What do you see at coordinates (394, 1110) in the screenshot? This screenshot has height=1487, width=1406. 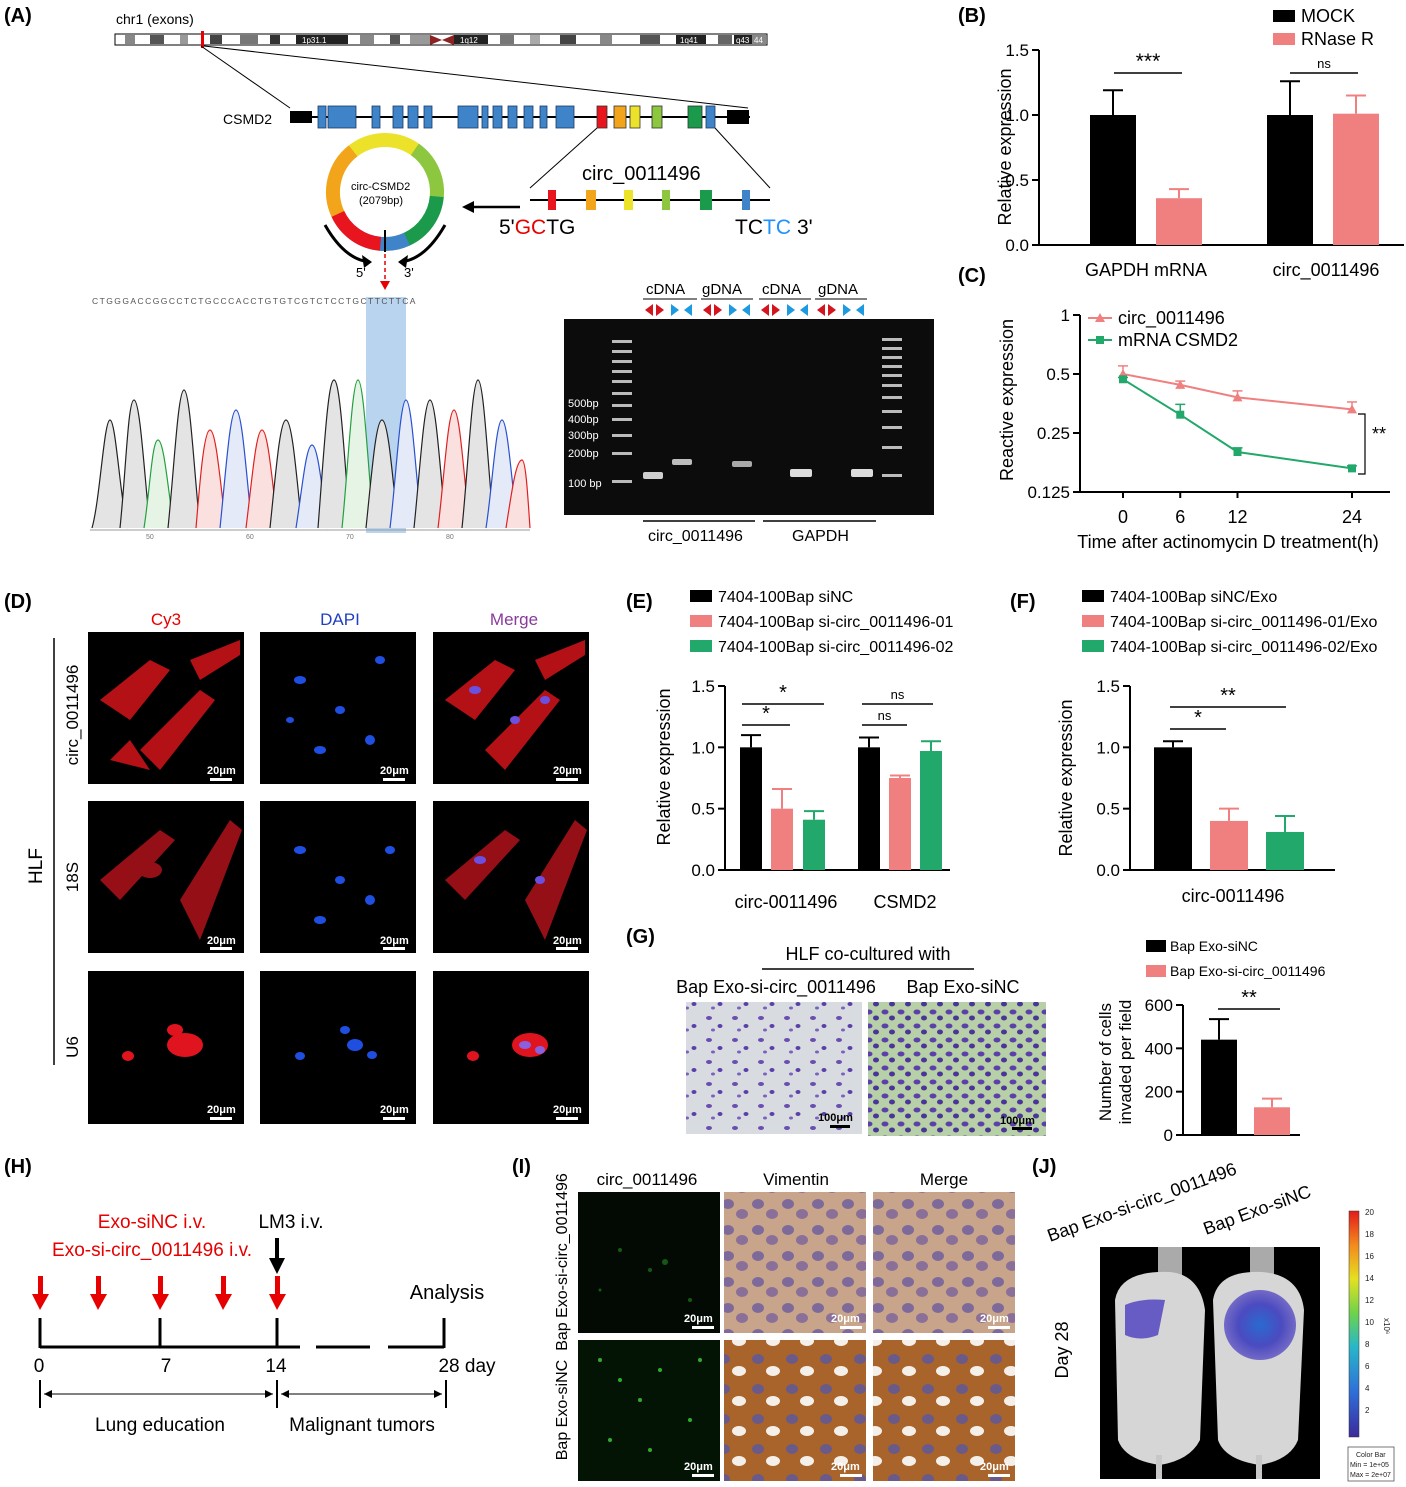 I see `d-scale-8: 20μm` at bounding box center [394, 1110].